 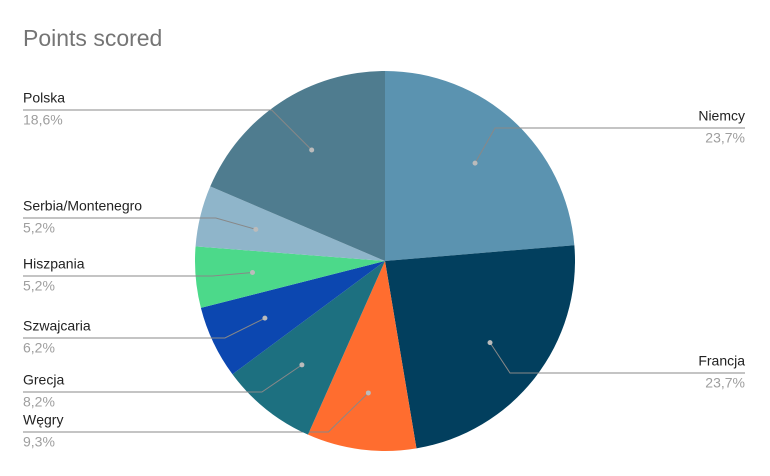 I want to click on slice-value-label: 6,2%, so click(x=39, y=348).